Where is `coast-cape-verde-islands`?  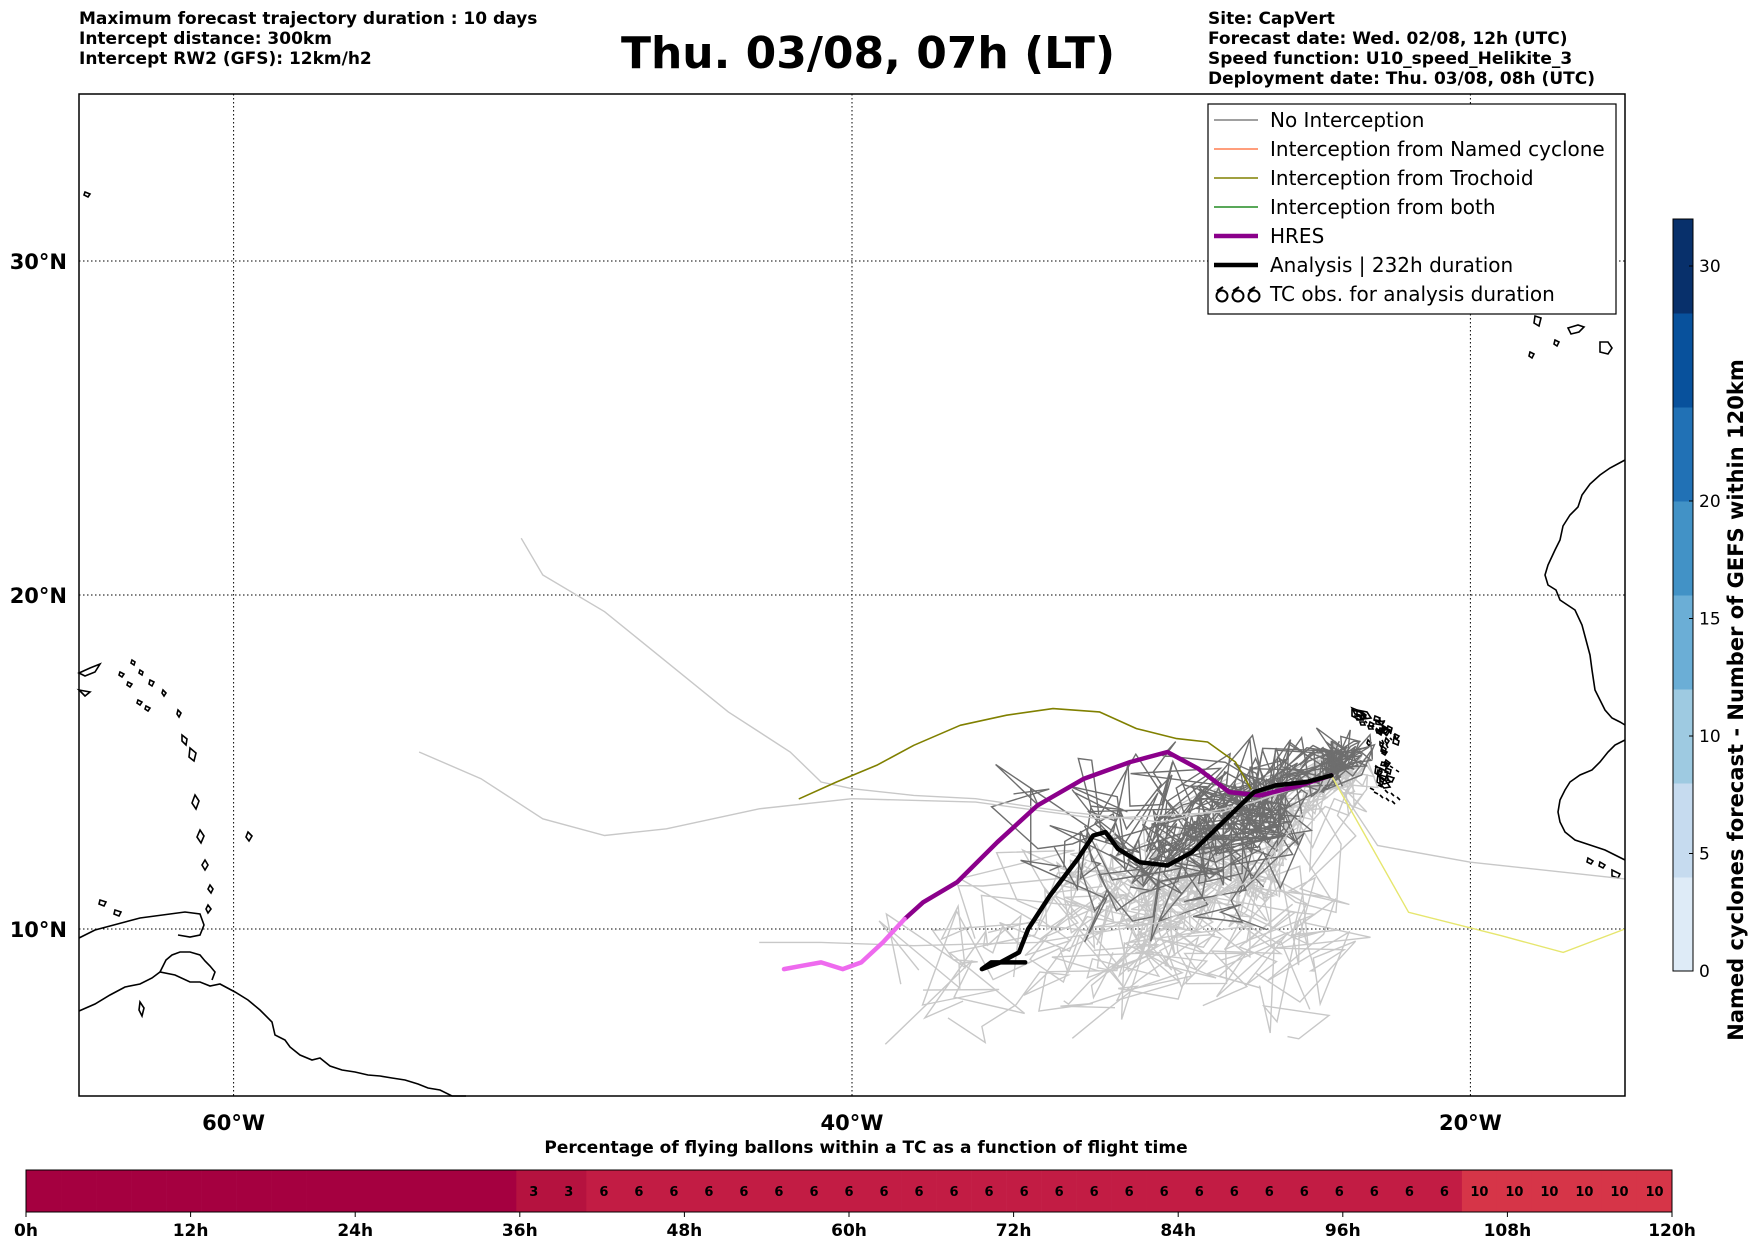
coast-cape-verde-islands is located at coordinates (1378, 747).